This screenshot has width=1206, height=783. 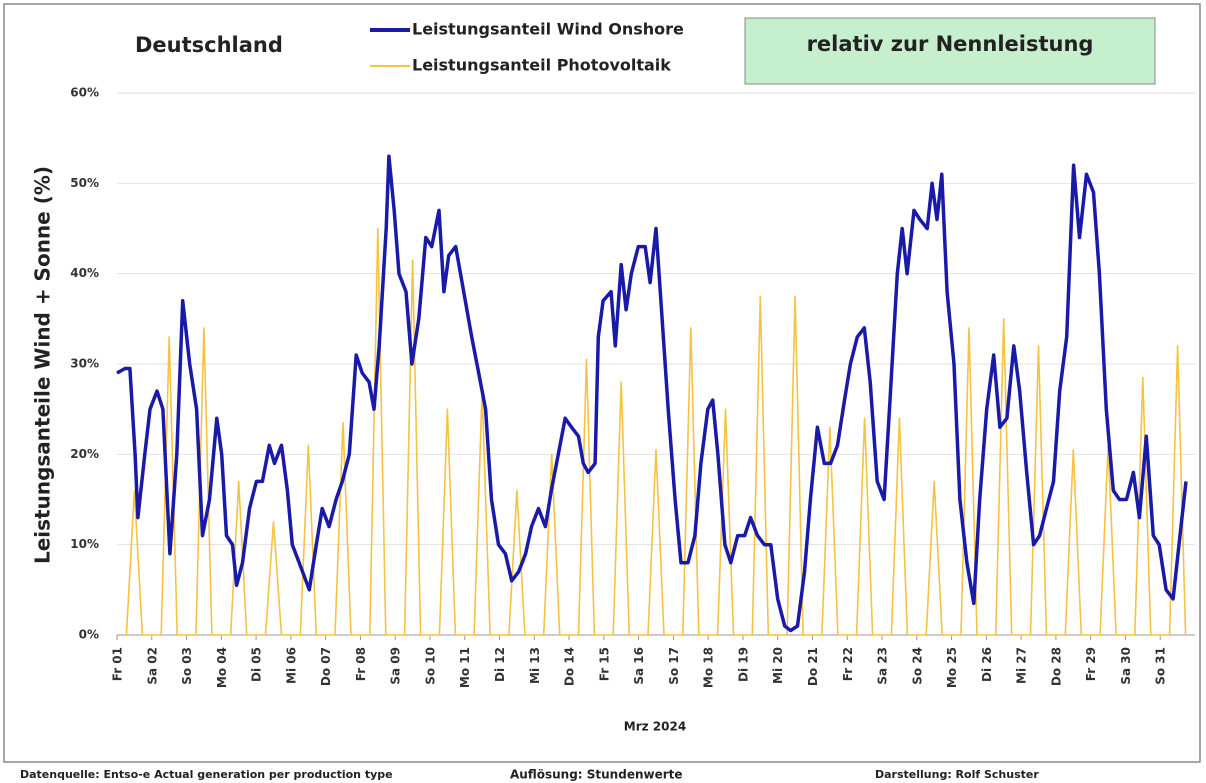 I want to click on x-tick-label: Do 21, so click(x=813, y=666).